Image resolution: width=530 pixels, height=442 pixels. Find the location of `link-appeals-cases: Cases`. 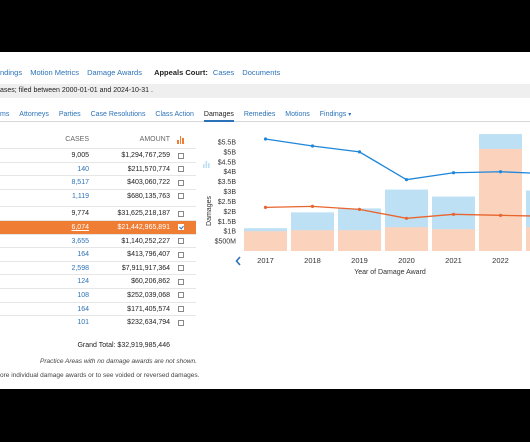

link-appeals-cases: Cases is located at coordinates (223, 72).